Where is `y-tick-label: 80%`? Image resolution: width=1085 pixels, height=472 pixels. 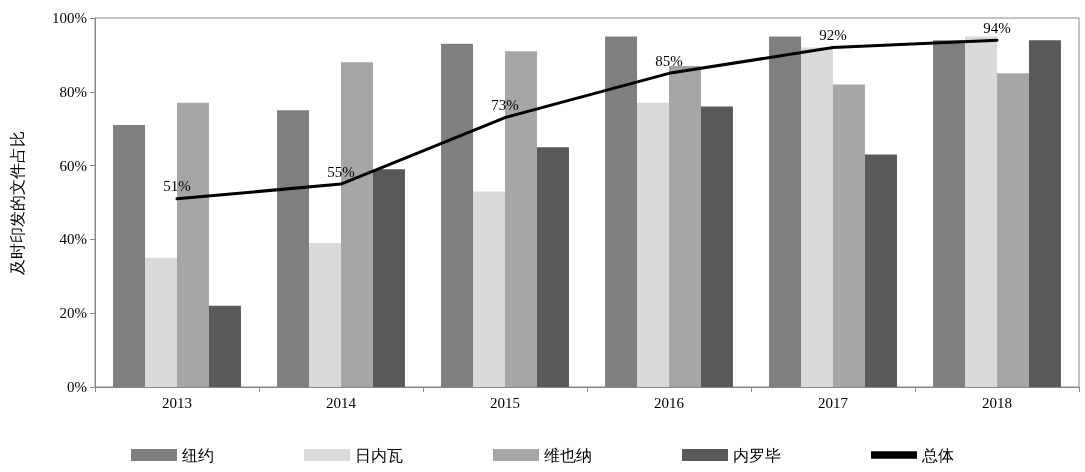
y-tick-label: 80% is located at coordinates (73, 91).